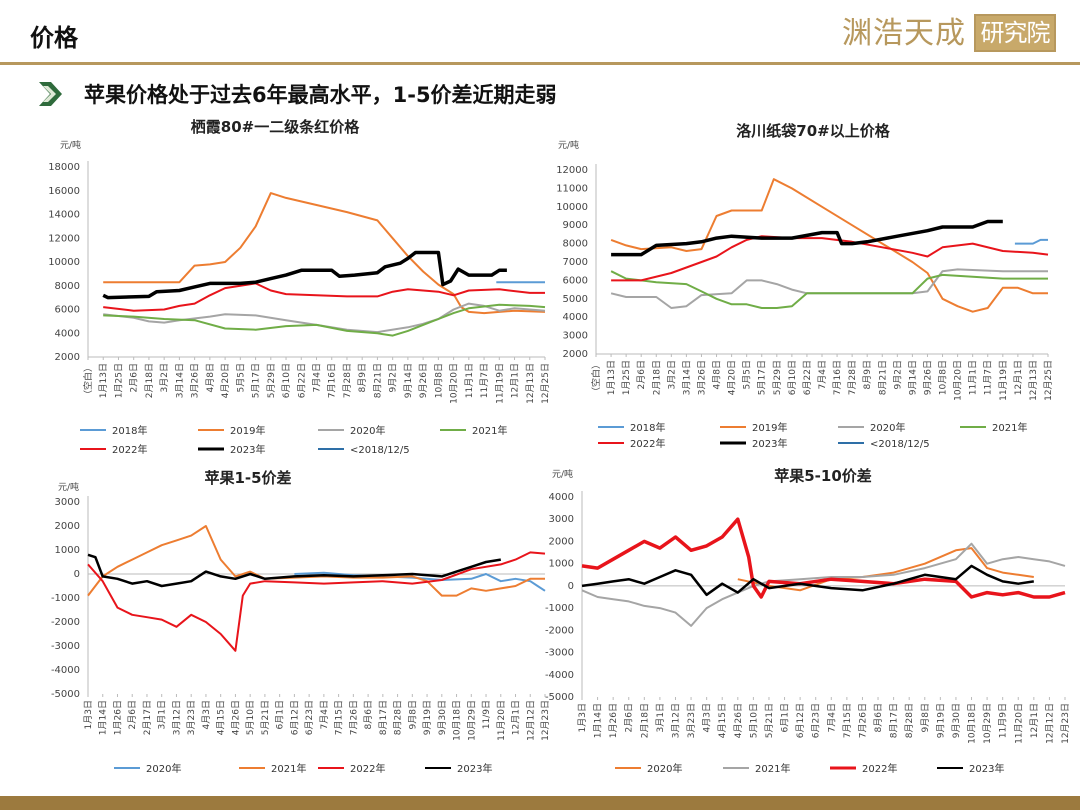  I want to click on legend-label: 2019年, so click(247, 430).